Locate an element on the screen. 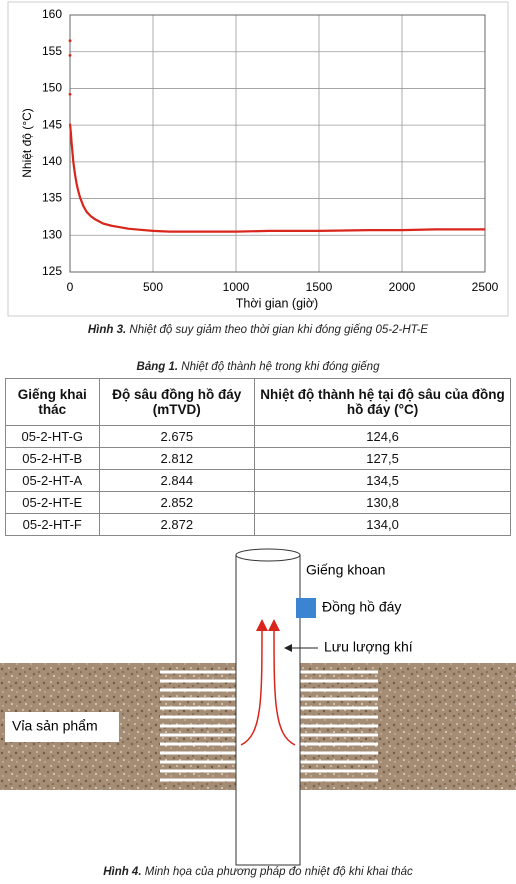  x-tick-label: 0 is located at coordinates (70, 287).